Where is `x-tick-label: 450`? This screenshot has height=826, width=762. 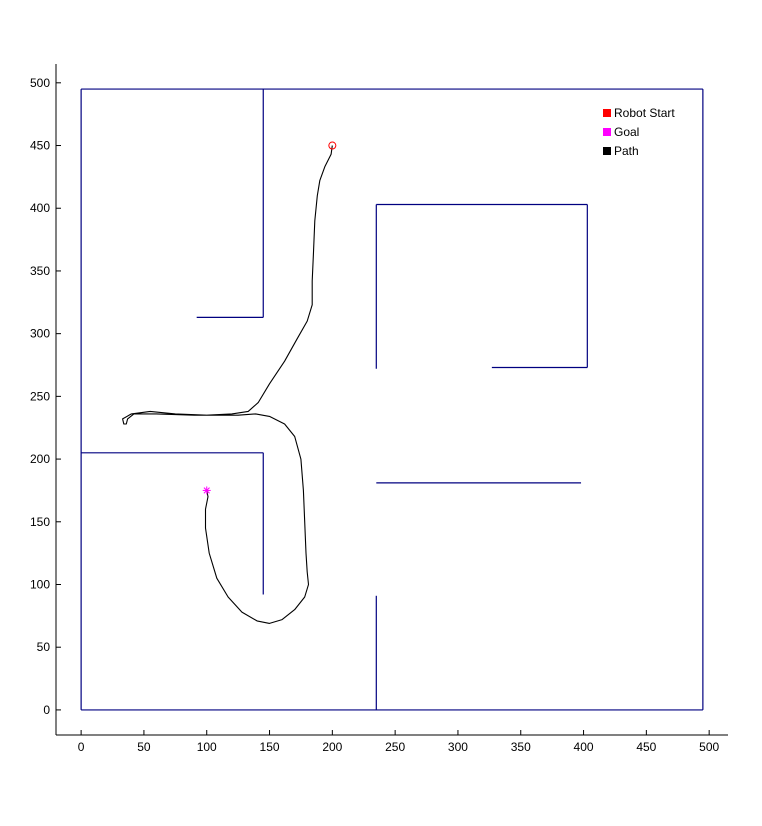 x-tick-label: 450 is located at coordinates (646, 747).